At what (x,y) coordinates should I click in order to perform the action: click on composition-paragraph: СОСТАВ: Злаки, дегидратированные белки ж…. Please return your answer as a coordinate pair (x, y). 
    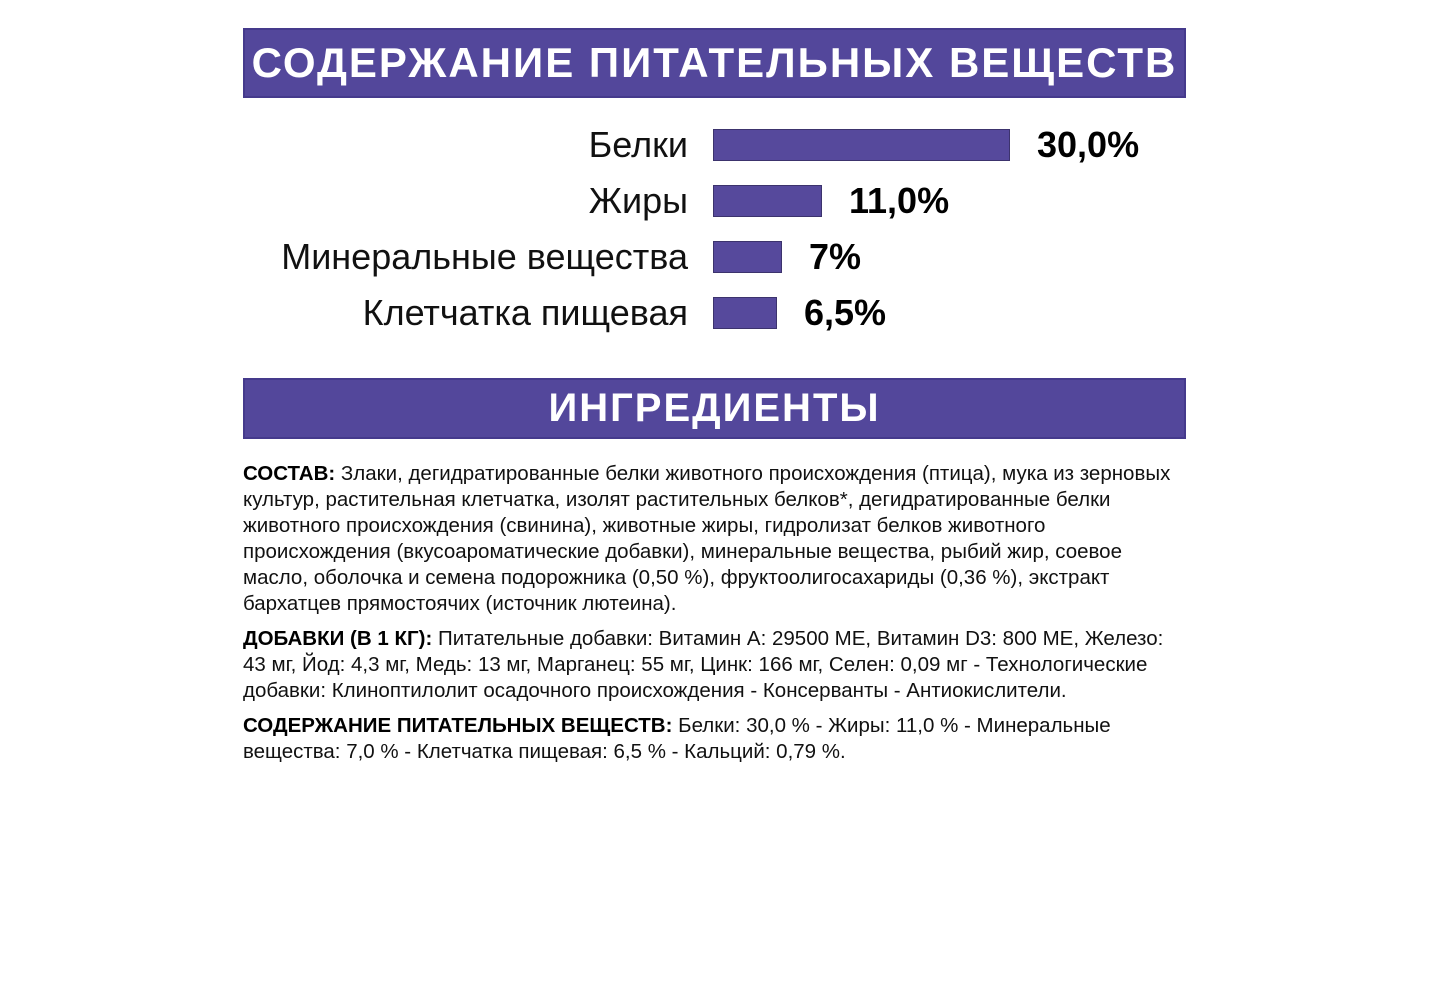
    Looking at the image, I should click on (714, 539).